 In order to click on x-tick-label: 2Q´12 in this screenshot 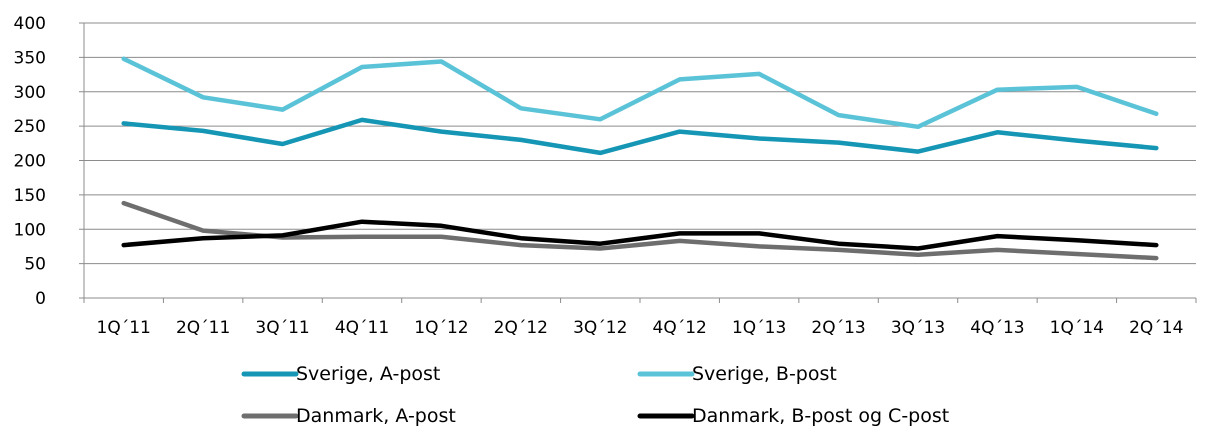, I will do `click(521, 328)`.